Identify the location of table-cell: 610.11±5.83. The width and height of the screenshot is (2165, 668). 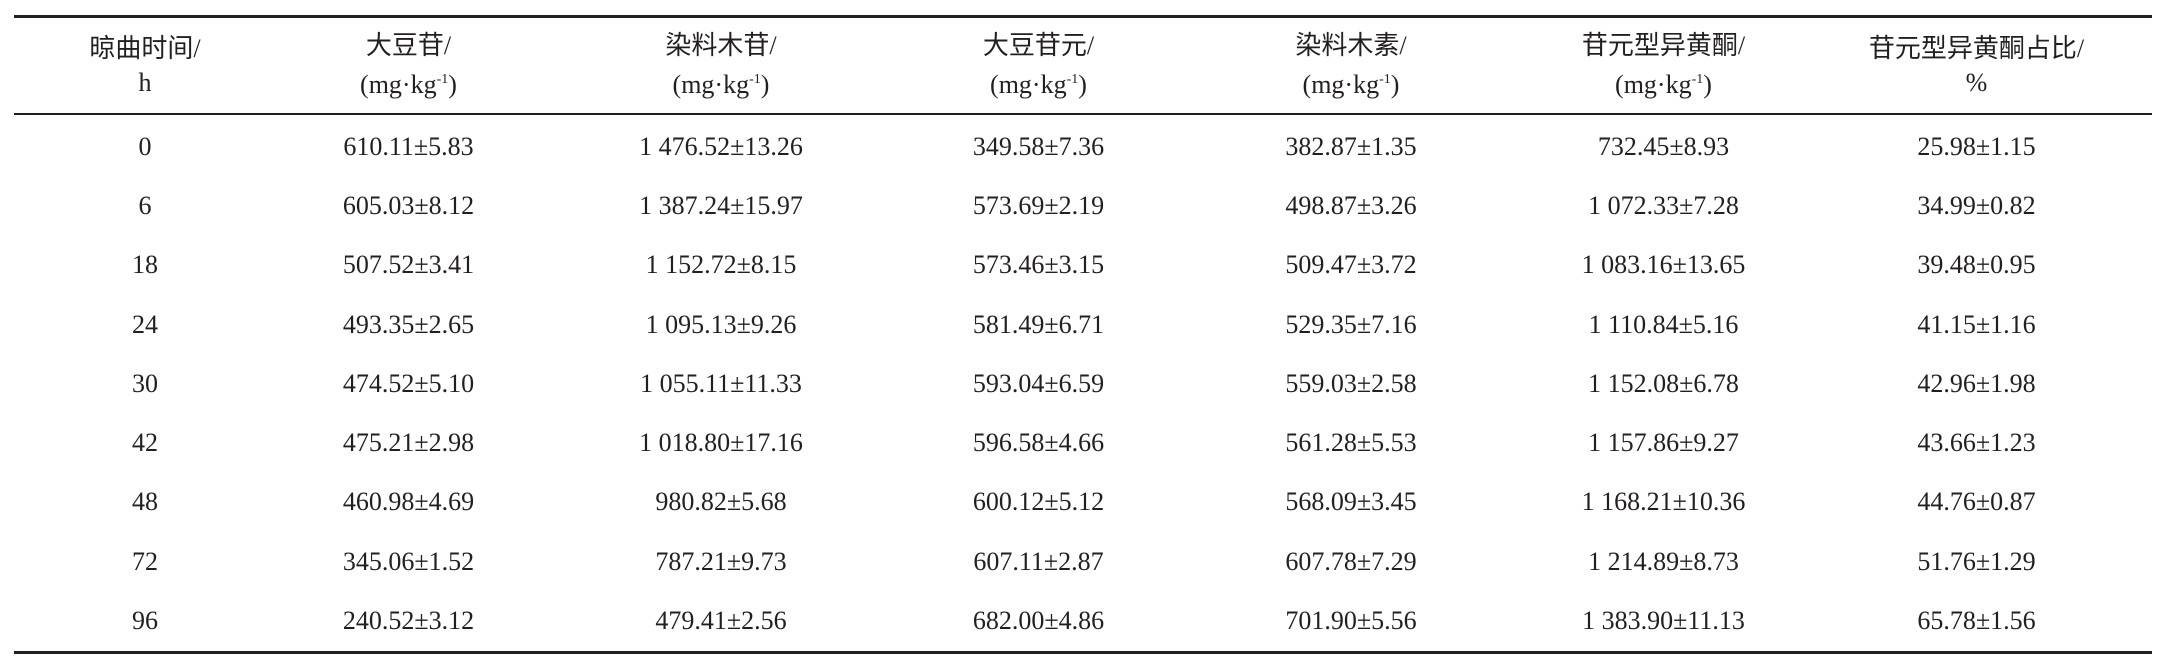
(408, 146).